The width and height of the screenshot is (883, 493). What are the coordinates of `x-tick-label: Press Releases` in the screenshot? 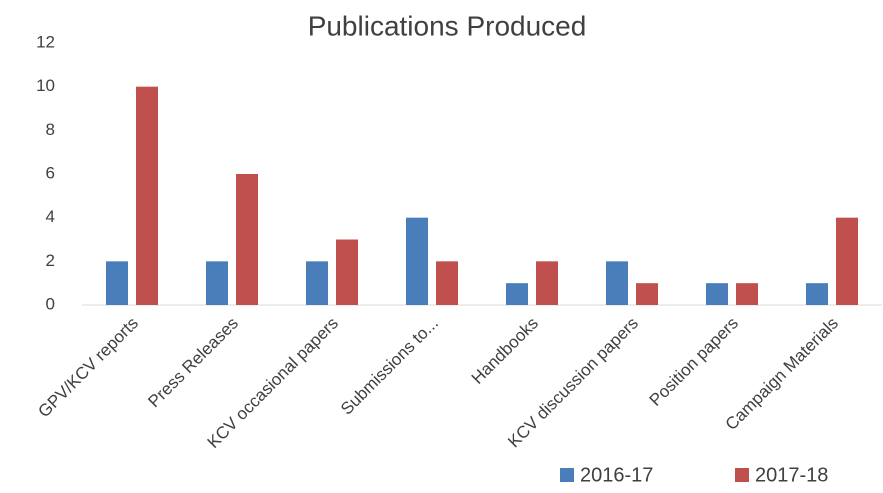 It's located at (193, 363).